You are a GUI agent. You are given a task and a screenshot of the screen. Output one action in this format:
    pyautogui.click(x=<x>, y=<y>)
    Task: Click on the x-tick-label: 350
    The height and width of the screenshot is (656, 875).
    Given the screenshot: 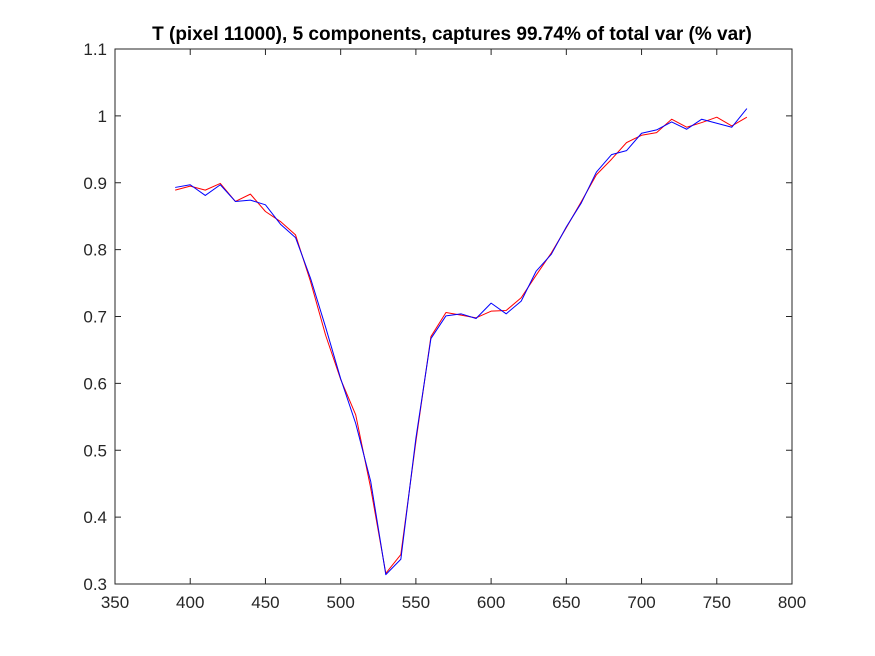 What is the action you would take?
    pyautogui.click(x=115, y=602)
    